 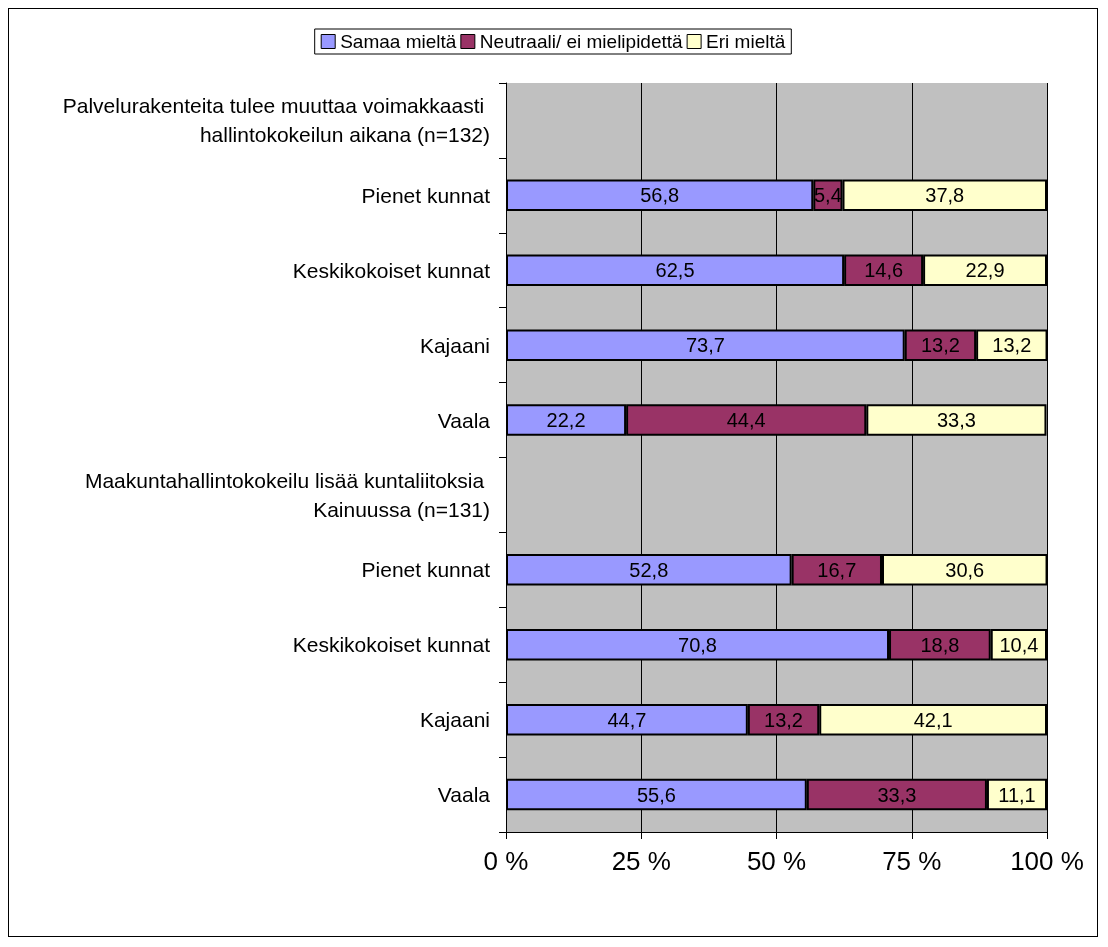 I want to click on x-tick-label: 100 %, so click(x=1047, y=861).